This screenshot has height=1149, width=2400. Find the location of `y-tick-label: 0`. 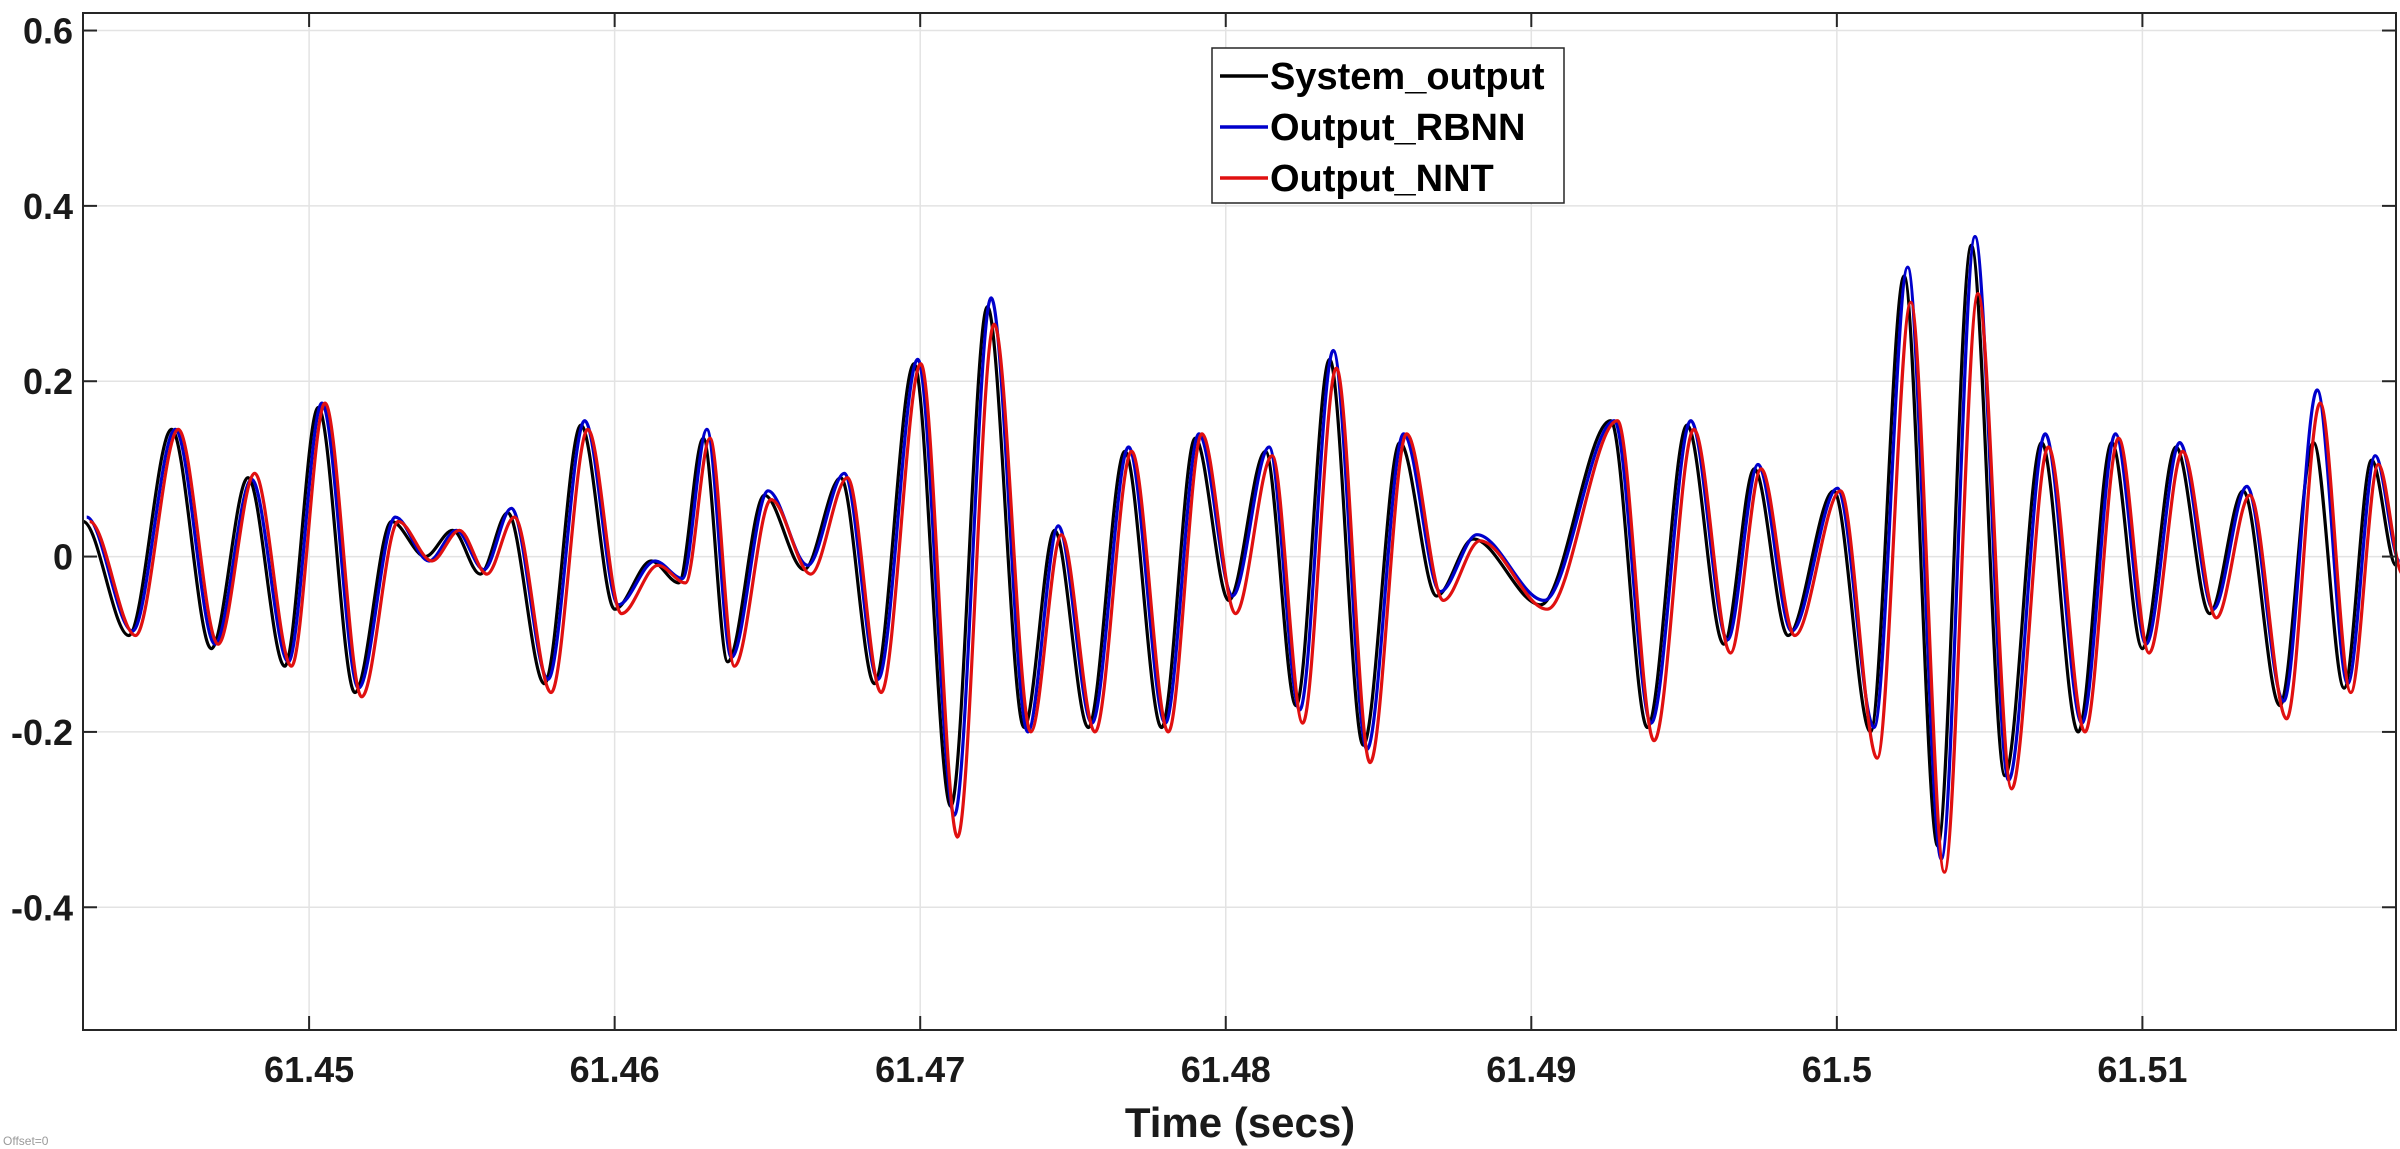

y-tick-label: 0 is located at coordinates (63, 557).